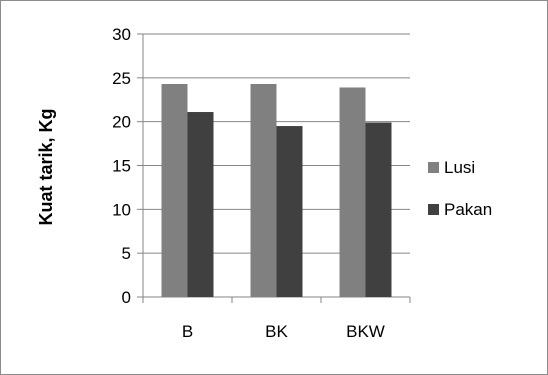  What do you see at coordinates (121, 78) in the screenshot?
I see `y-tick-label: 25` at bounding box center [121, 78].